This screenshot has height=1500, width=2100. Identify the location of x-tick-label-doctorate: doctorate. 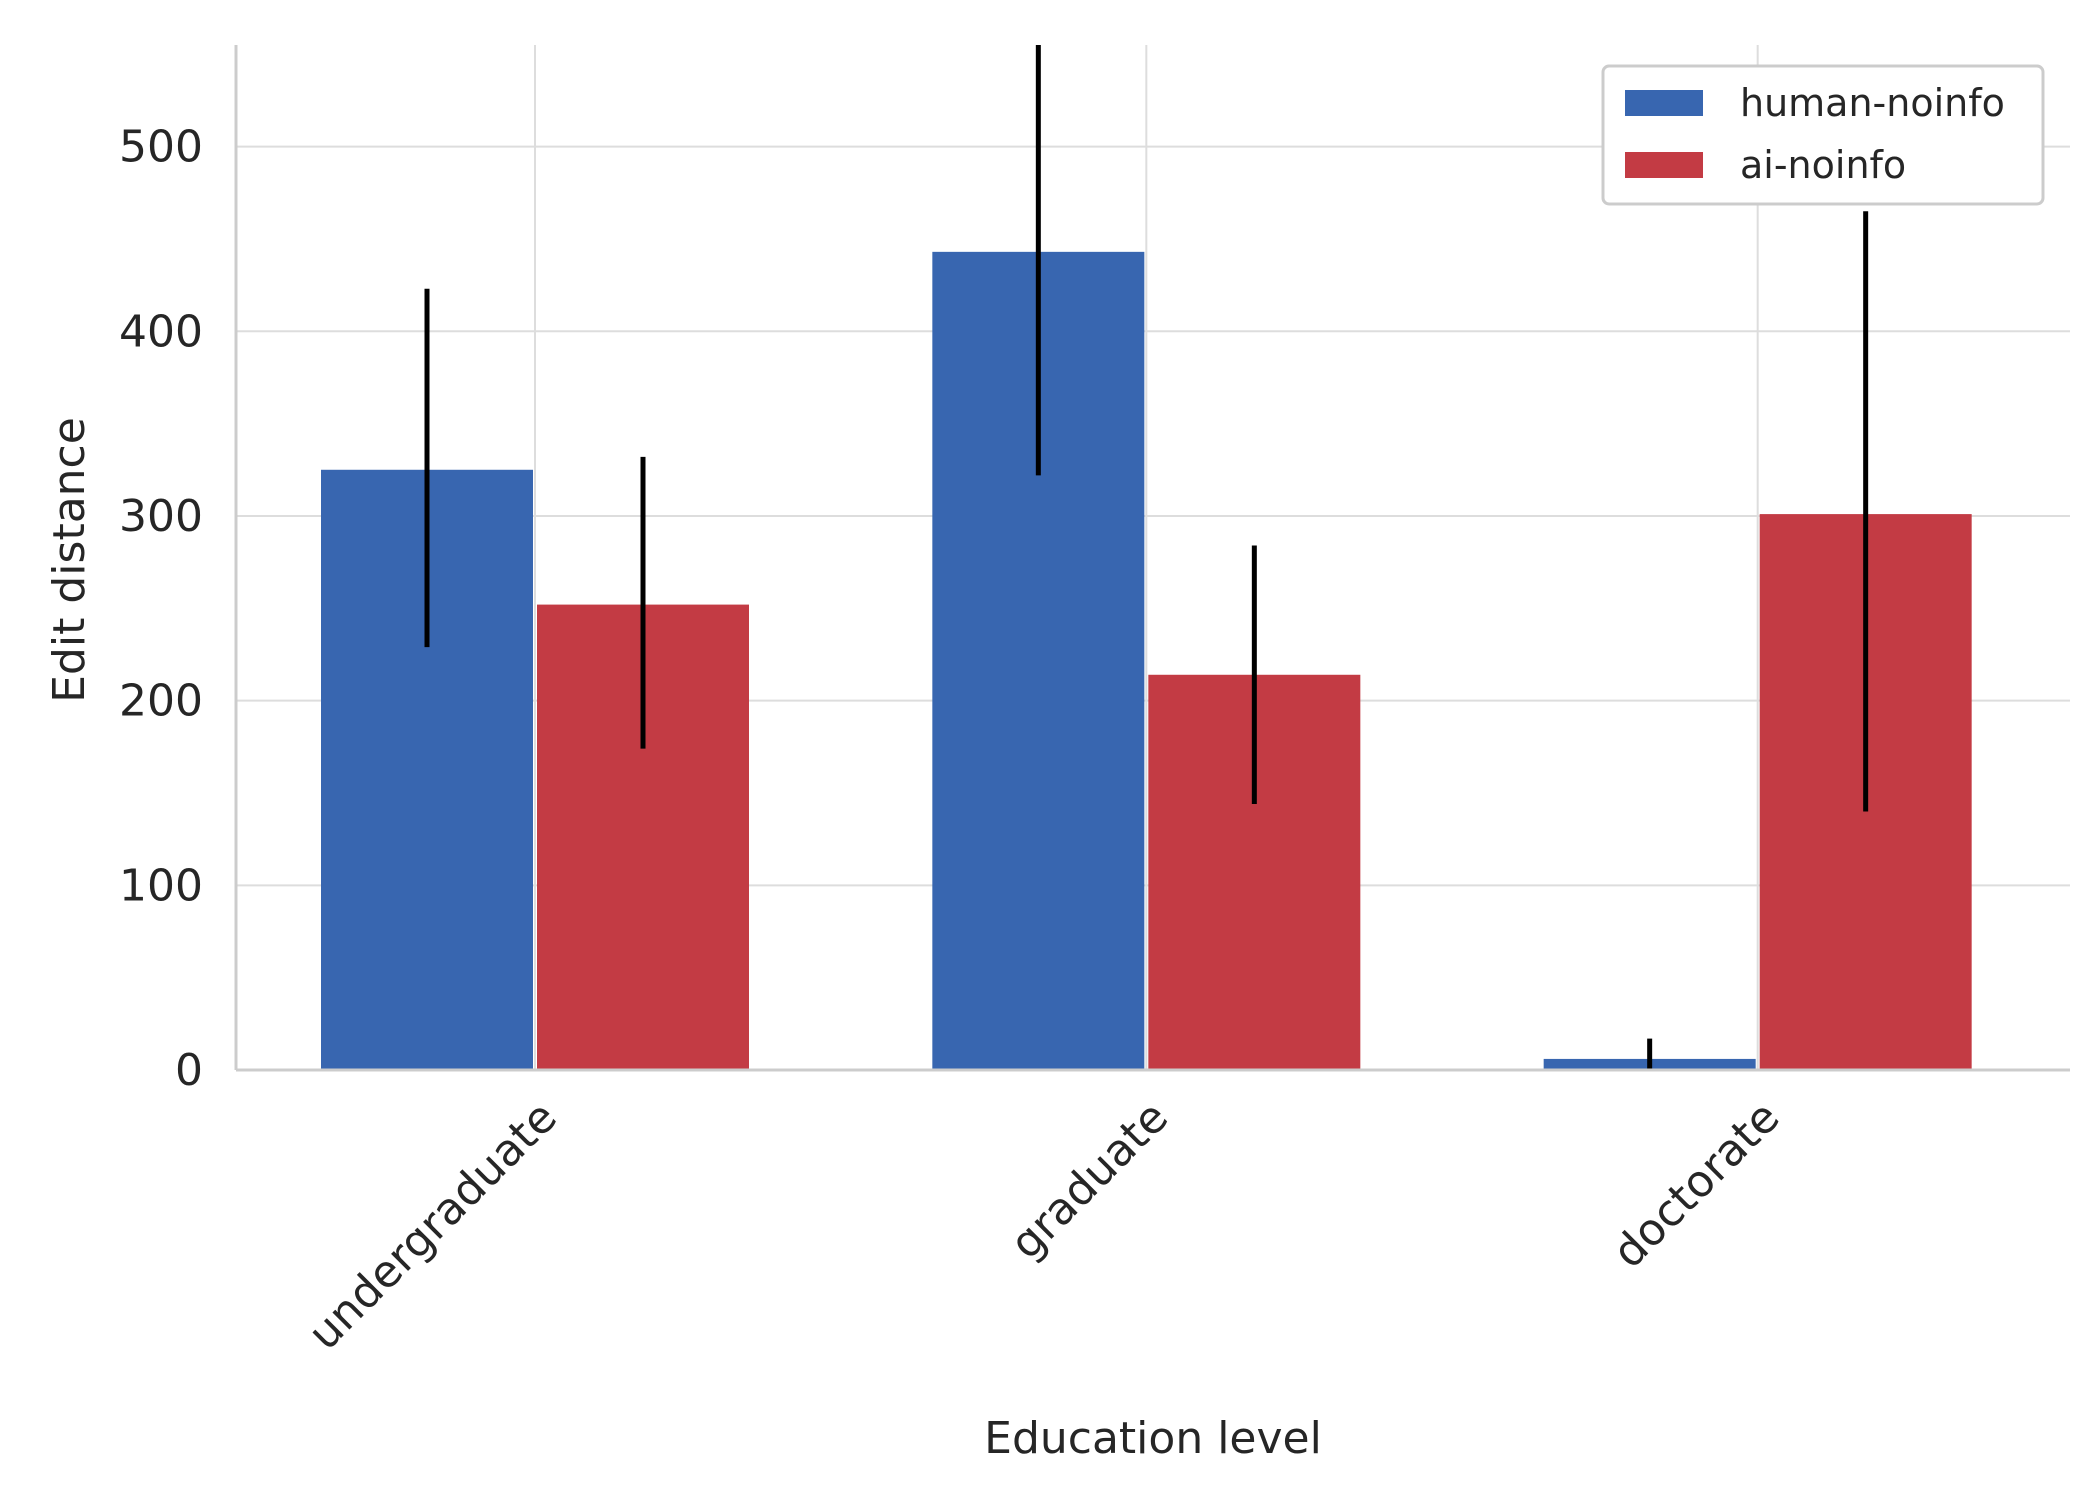
(1696, 1185).